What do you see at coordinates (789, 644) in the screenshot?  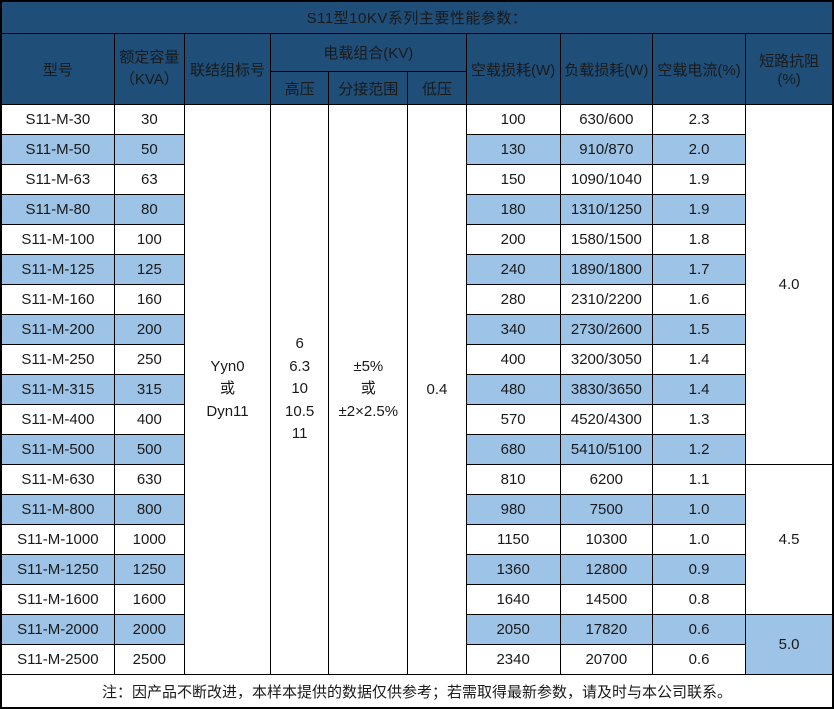 I see `impedance-cell: 5.0` at bounding box center [789, 644].